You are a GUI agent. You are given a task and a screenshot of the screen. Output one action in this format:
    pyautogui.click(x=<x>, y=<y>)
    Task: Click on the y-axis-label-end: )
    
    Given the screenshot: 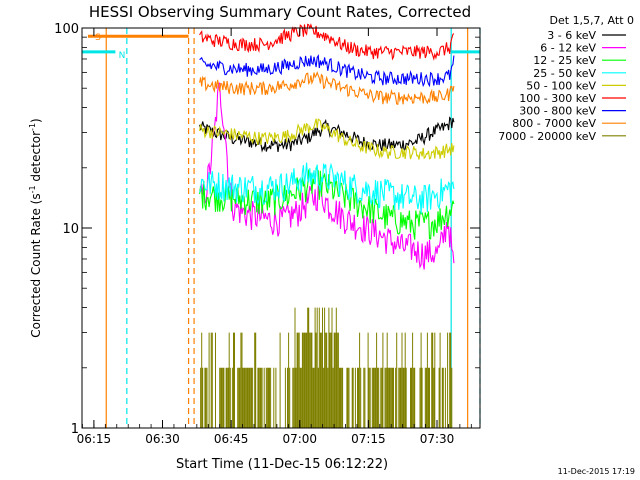 What is the action you would take?
    pyautogui.click(x=36, y=120)
    